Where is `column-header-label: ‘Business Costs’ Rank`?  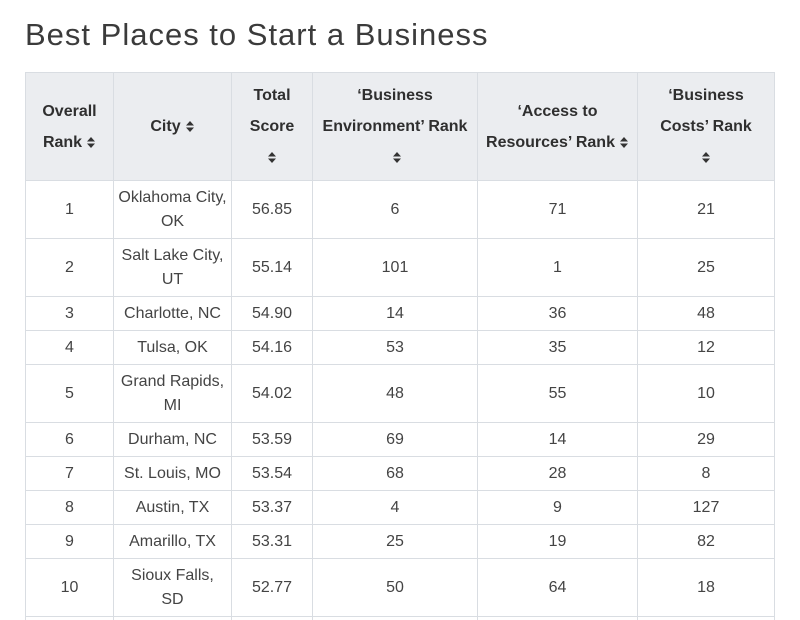 column-header-label: ‘Business Costs’ Rank is located at coordinates (706, 111).